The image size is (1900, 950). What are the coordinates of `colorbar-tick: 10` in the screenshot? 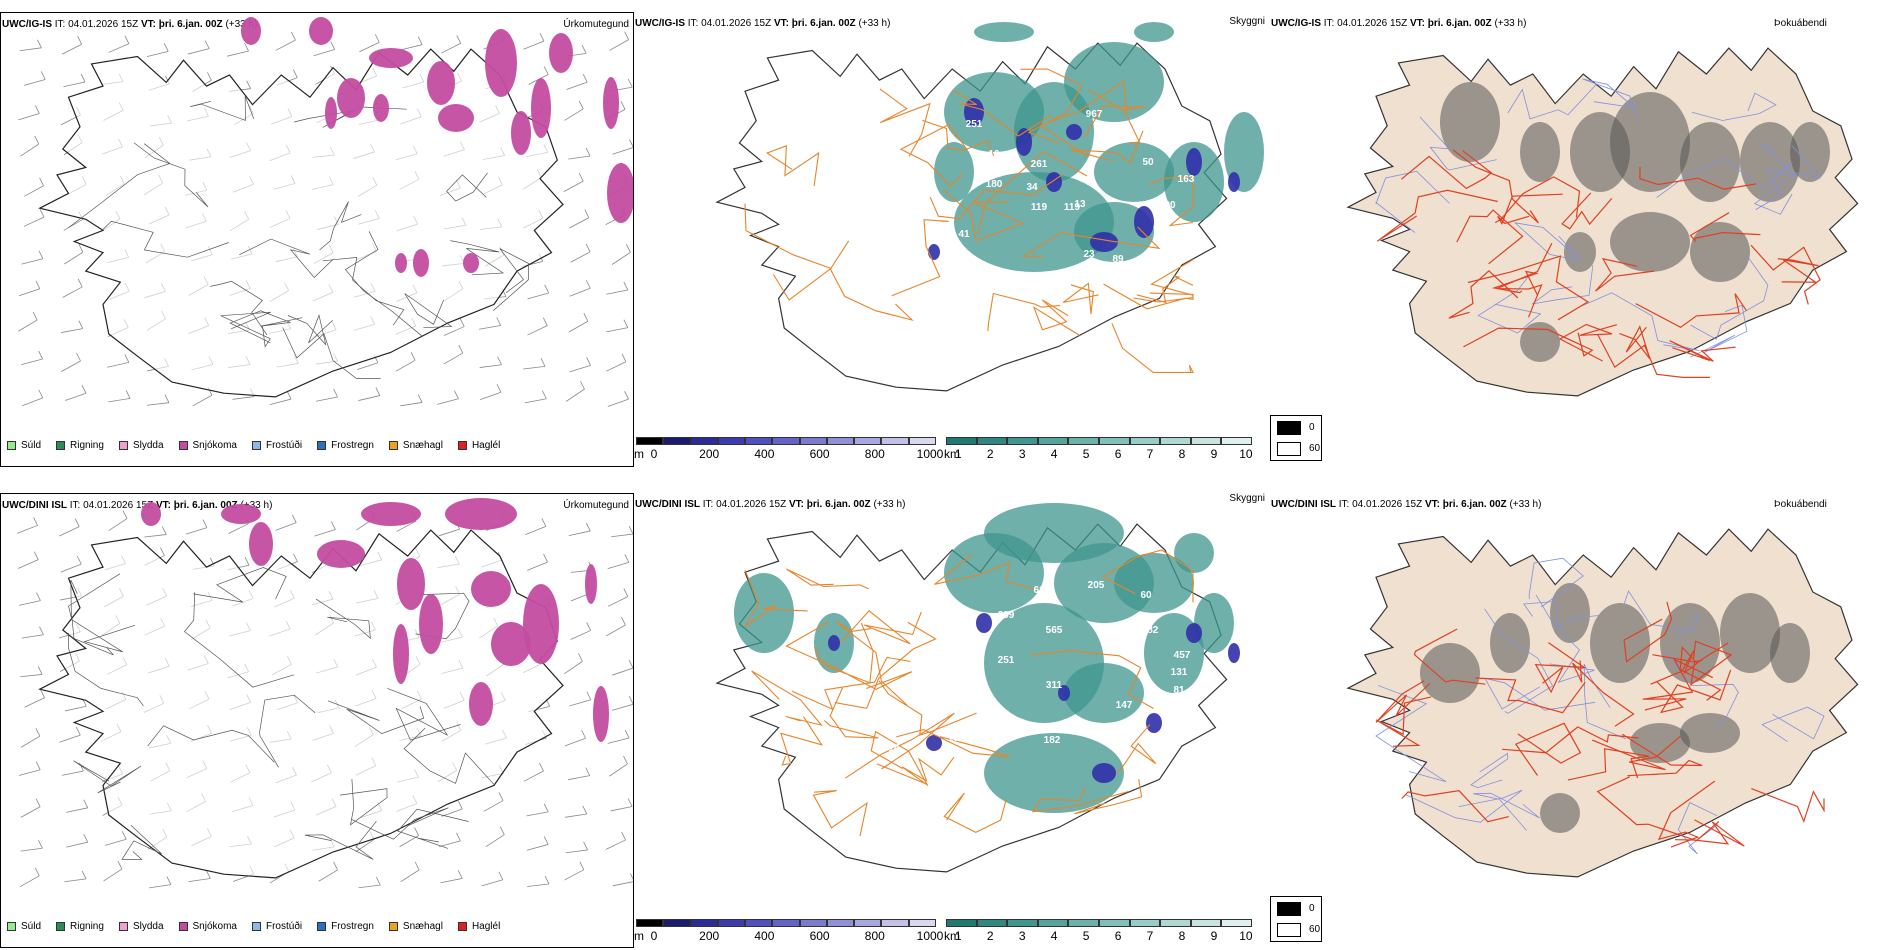 It's located at (1246, 936).